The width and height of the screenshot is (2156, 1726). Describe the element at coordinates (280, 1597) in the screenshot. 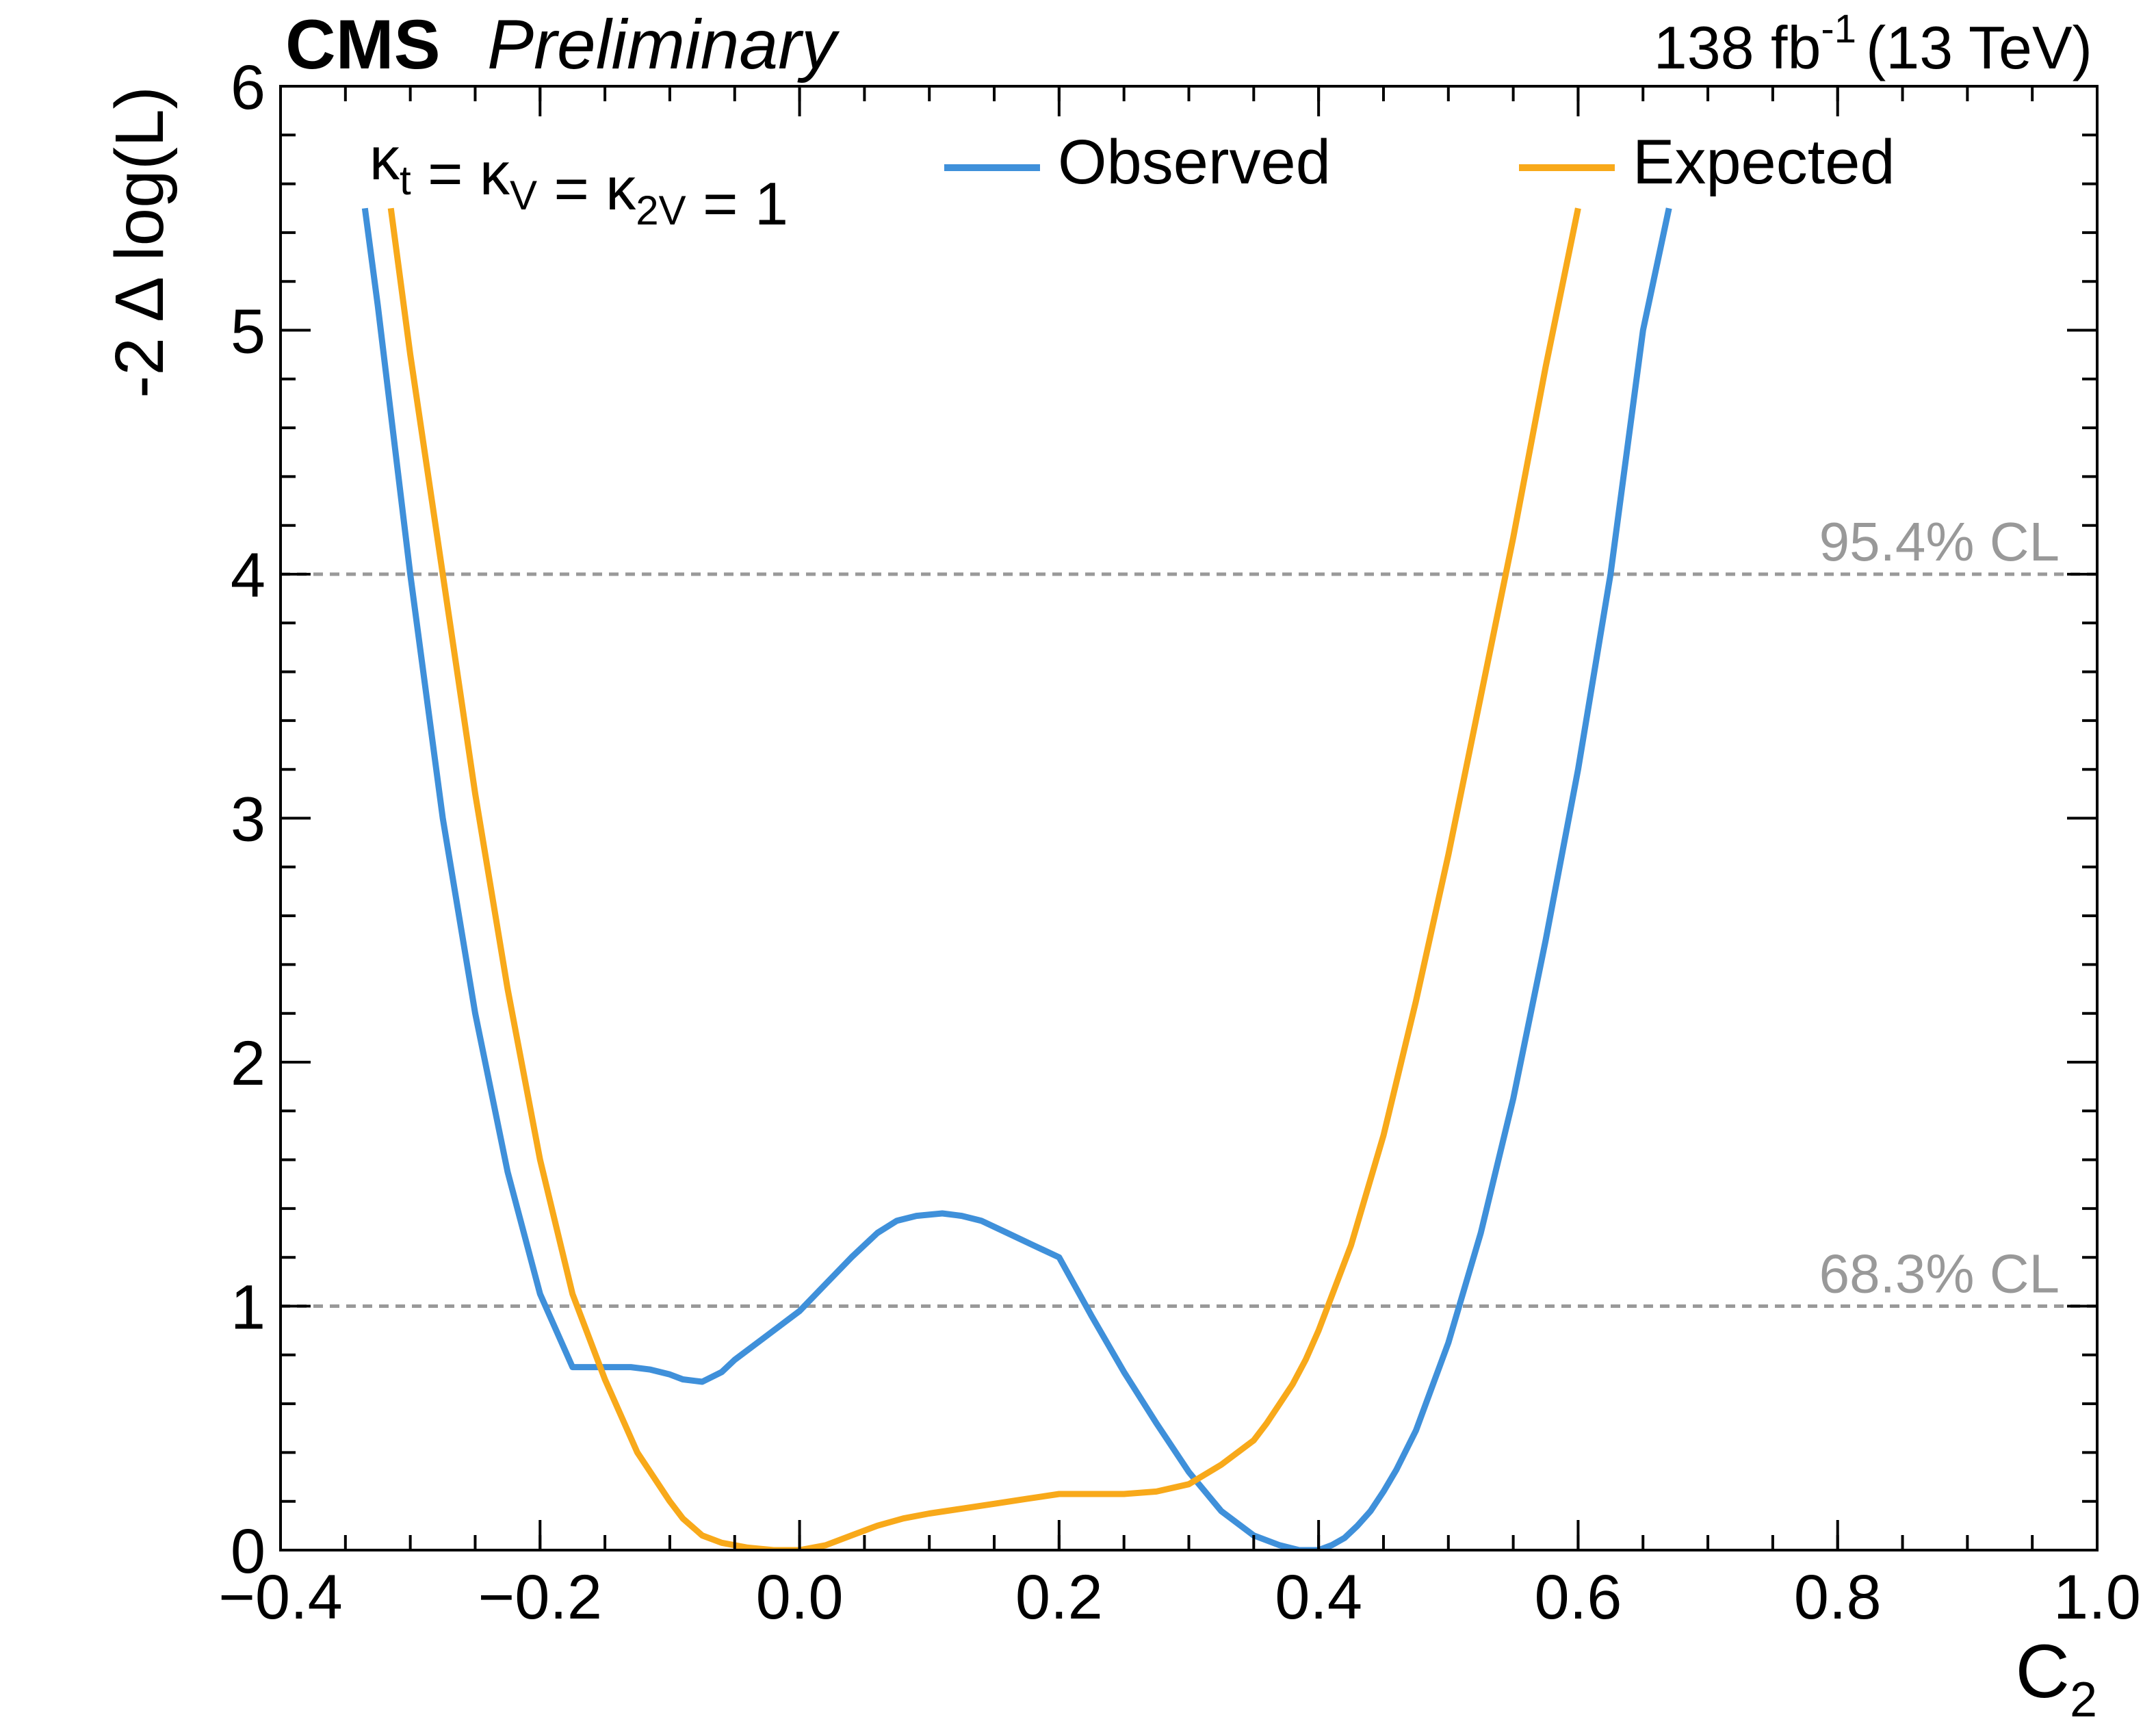

I see `x-tick-label-0: −0.4` at that location.